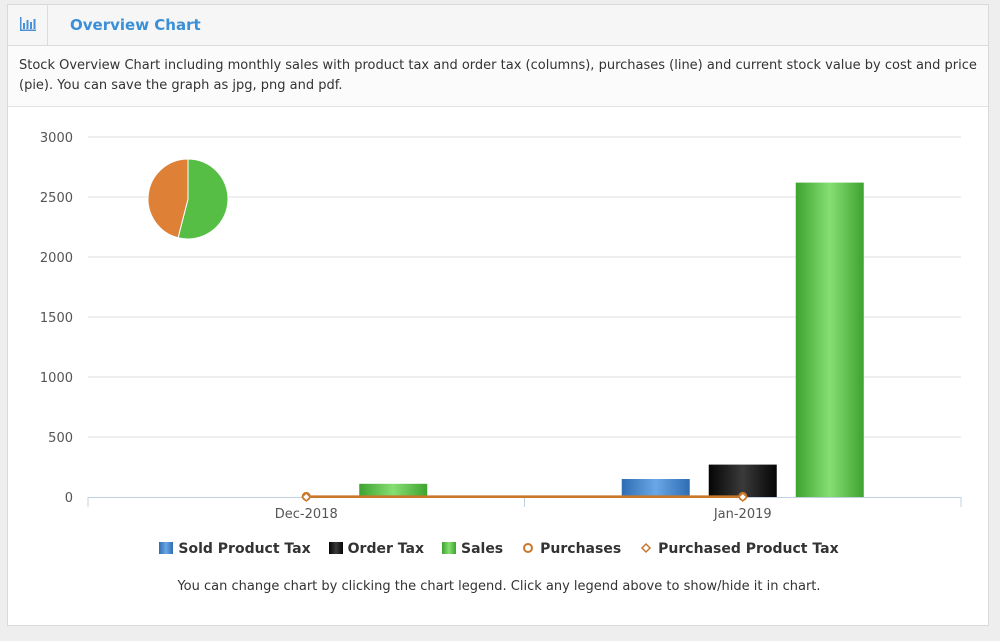  I want to click on y-tick-label: 2000, so click(56, 258).